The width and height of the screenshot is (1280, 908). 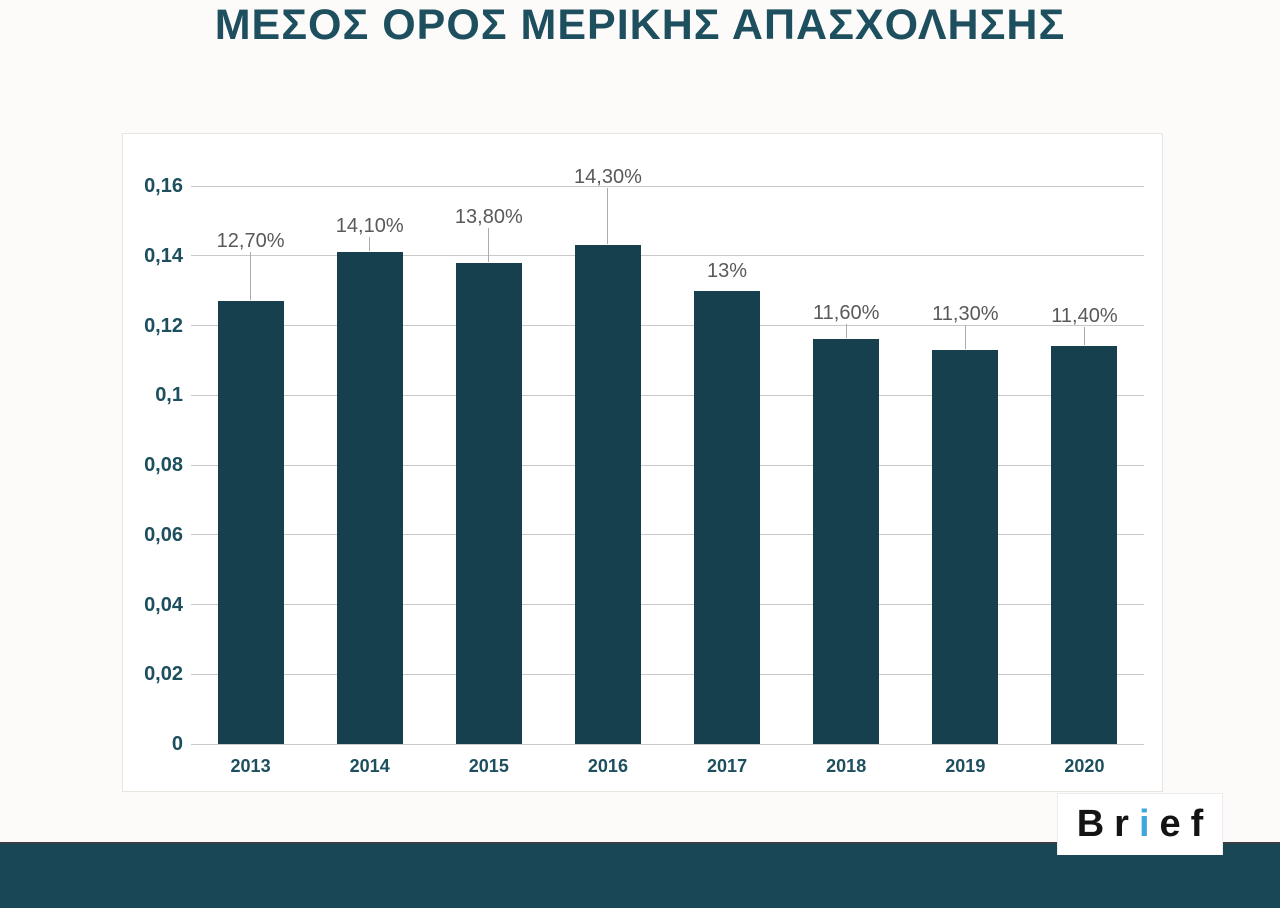 What do you see at coordinates (1107, 824) in the screenshot?
I see `logo-letters-br: Br` at bounding box center [1107, 824].